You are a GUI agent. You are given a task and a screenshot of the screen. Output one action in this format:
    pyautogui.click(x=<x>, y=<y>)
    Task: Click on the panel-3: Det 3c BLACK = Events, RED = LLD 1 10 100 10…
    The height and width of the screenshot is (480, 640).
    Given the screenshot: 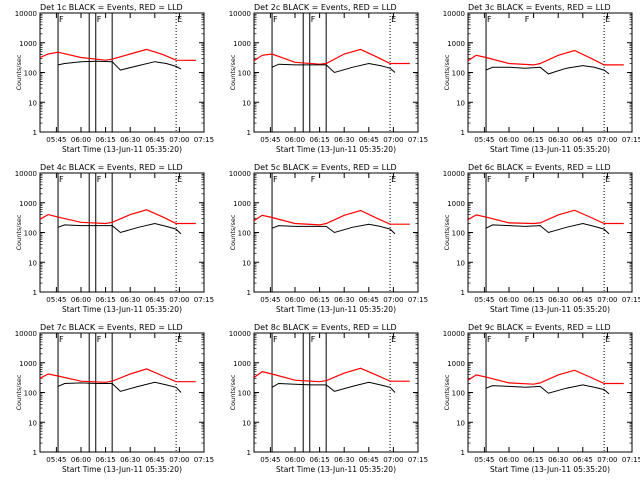 What is the action you would take?
    pyautogui.click(x=541, y=78)
    